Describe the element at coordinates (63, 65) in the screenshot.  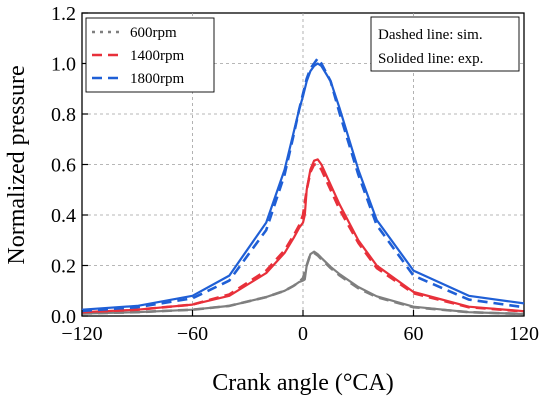
I see `y-tick-label: 1.0` at that location.